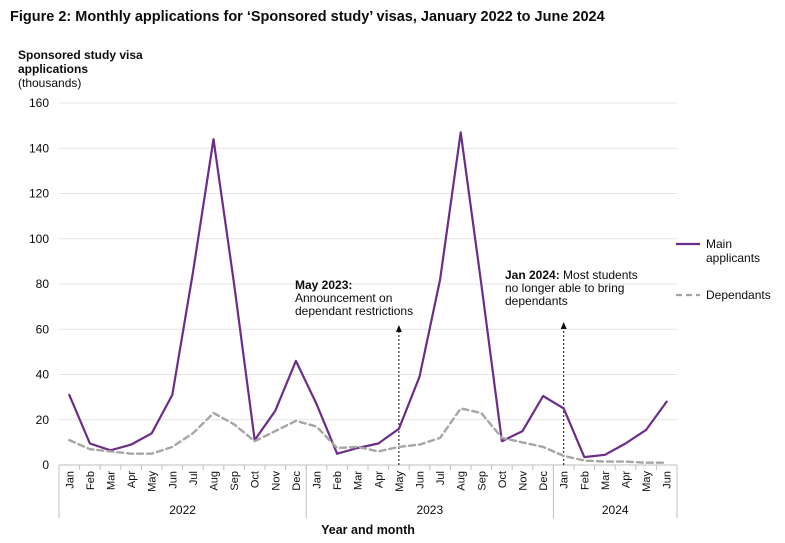  What do you see at coordinates (354, 311) in the screenshot?
I see `annotation-line: dependant restrictions` at bounding box center [354, 311].